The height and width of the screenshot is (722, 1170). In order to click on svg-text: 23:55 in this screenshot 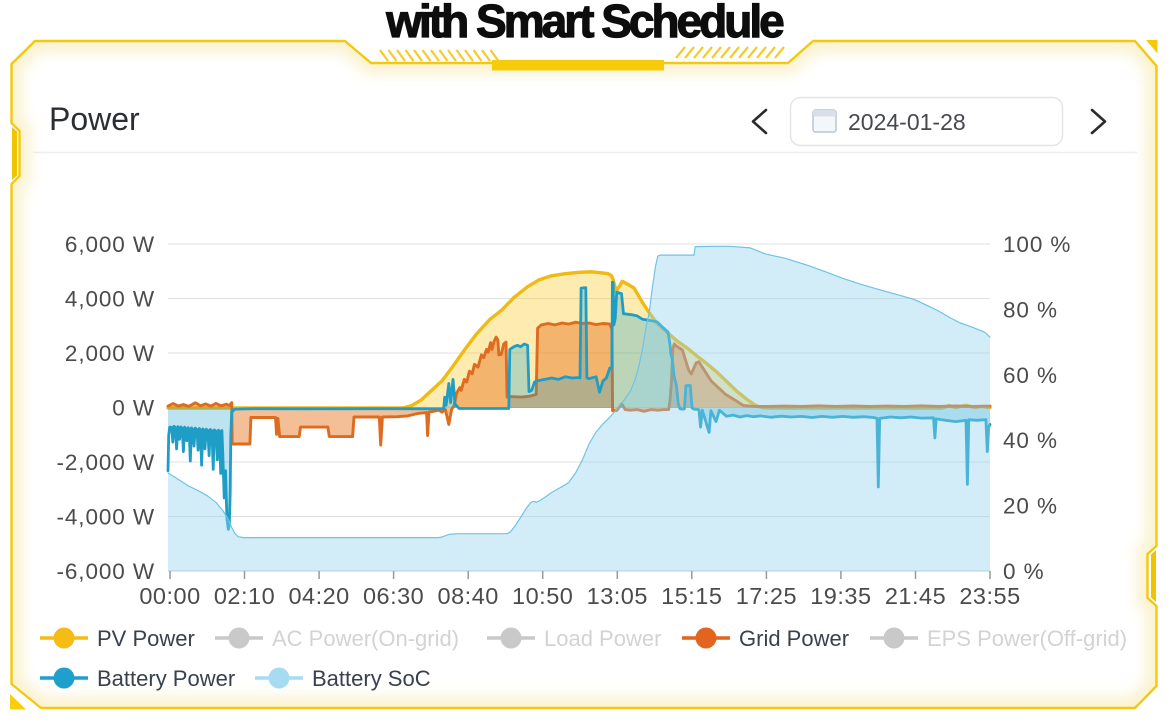, I will do `click(989, 596)`.